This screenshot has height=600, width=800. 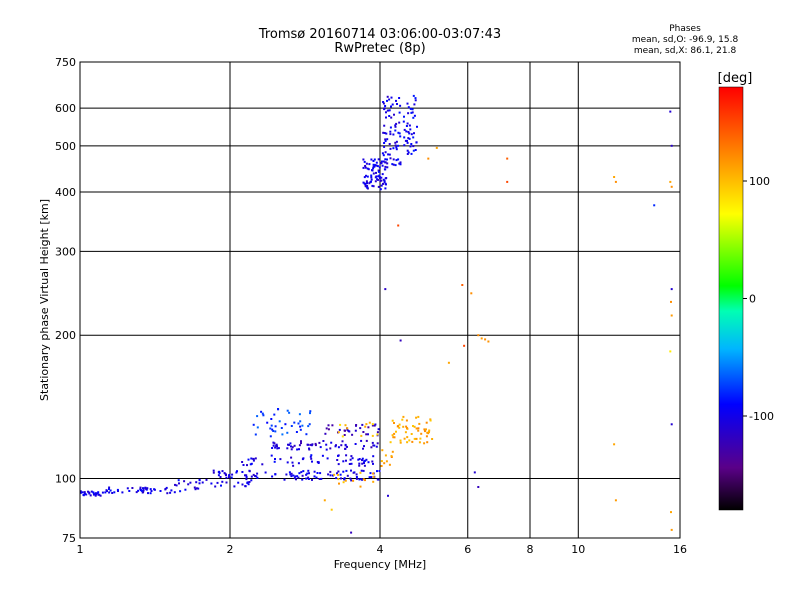 I want to click on y-axis-label: Stationary phase Virtual Height [km], so click(x=44, y=300).